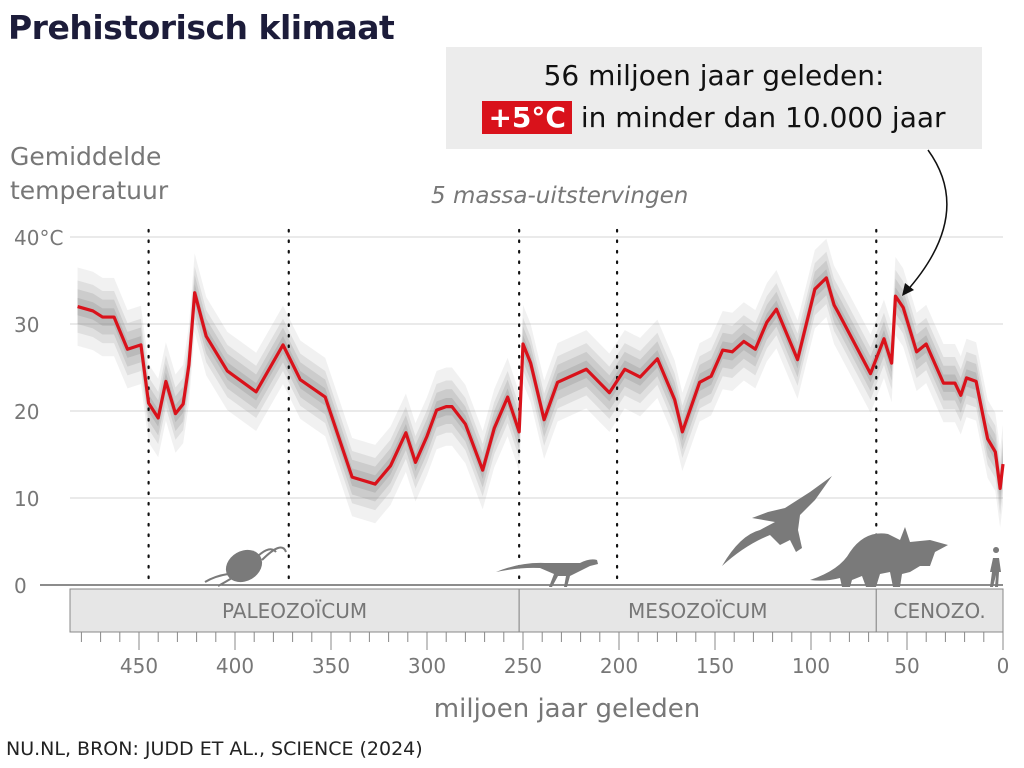 Image resolution: width=1024 pixels, height=768 pixels. Describe the element at coordinates (995, 567) in the screenshot. I see `human-silhouette` at that location.